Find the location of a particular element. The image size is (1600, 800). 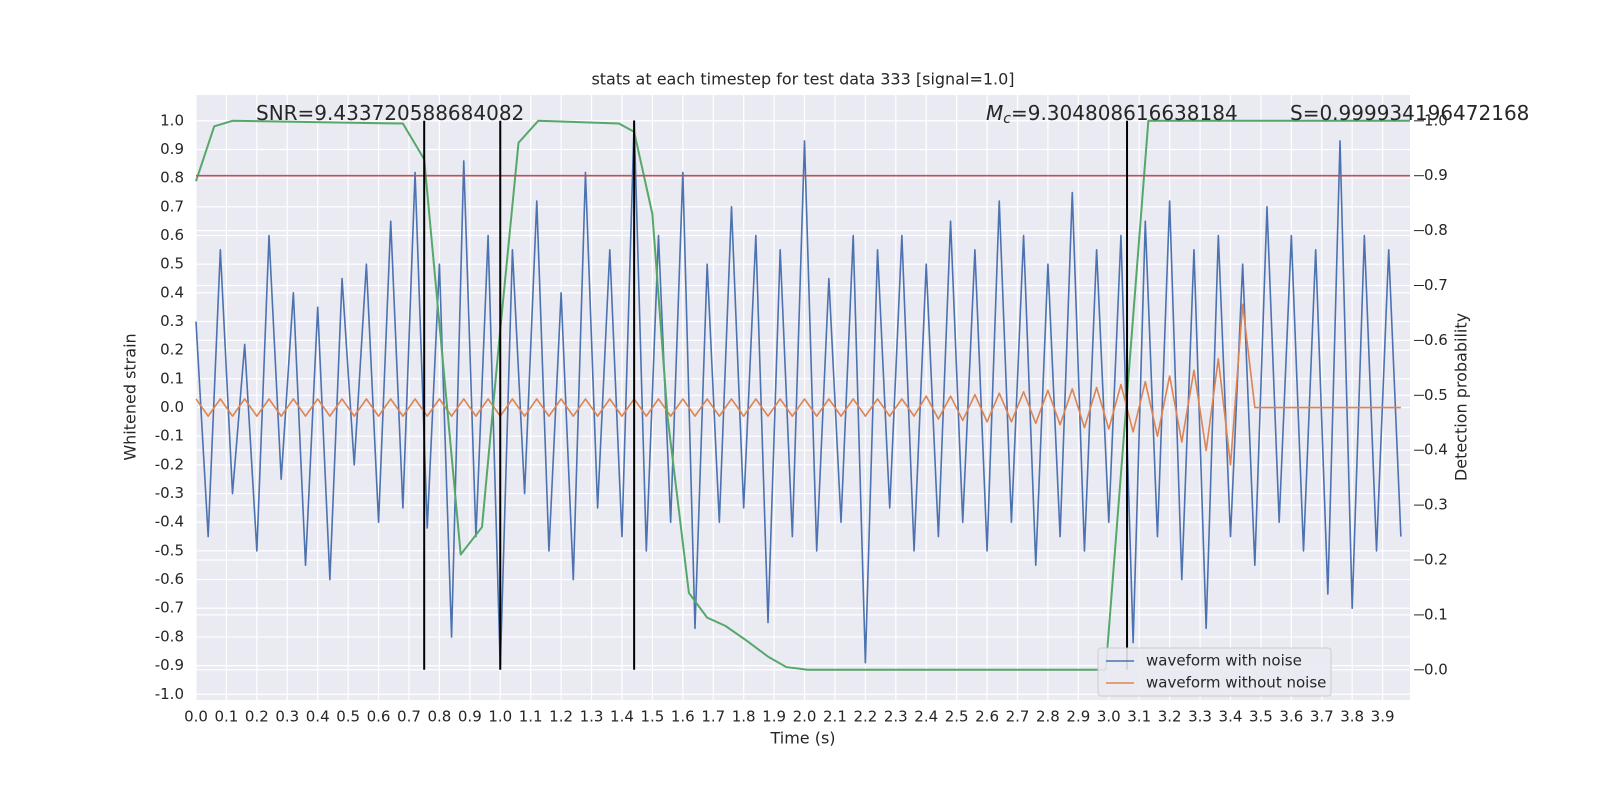

annotation-subscript: c is located at coordinates (1007, 119).